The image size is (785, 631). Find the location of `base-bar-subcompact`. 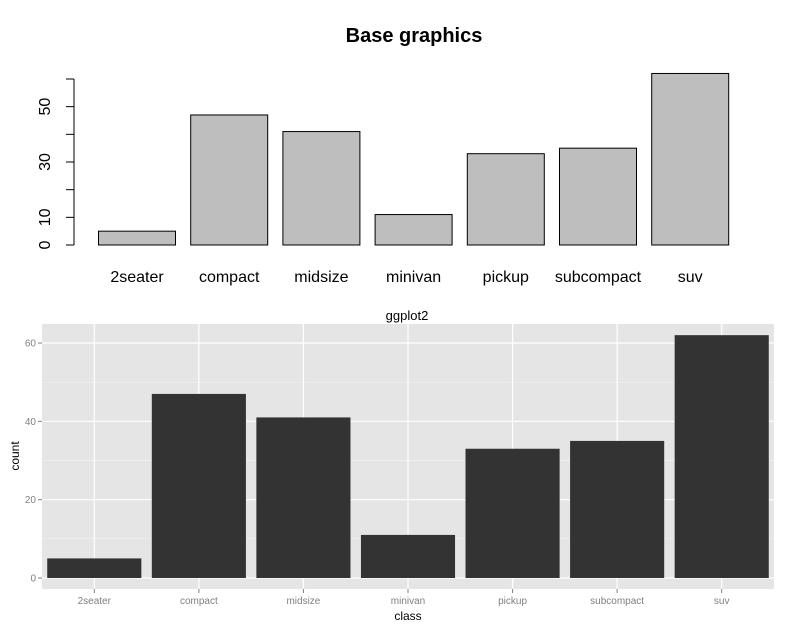

base-bar-subcompact is located at coordinates (598, 196).